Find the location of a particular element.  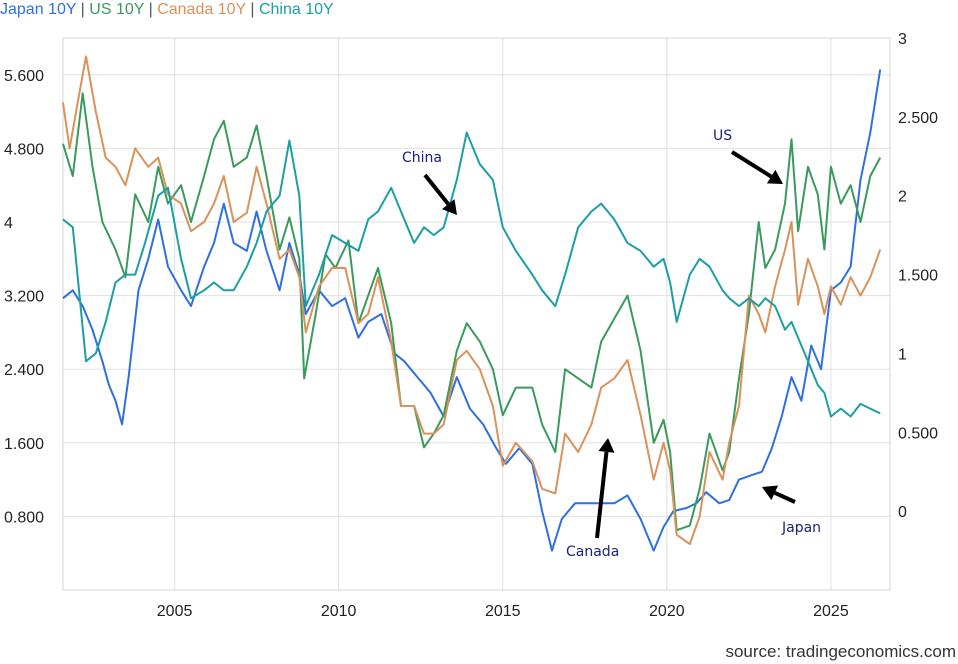

y-right-tick-label: 2 is located at coordinates (902, 197).